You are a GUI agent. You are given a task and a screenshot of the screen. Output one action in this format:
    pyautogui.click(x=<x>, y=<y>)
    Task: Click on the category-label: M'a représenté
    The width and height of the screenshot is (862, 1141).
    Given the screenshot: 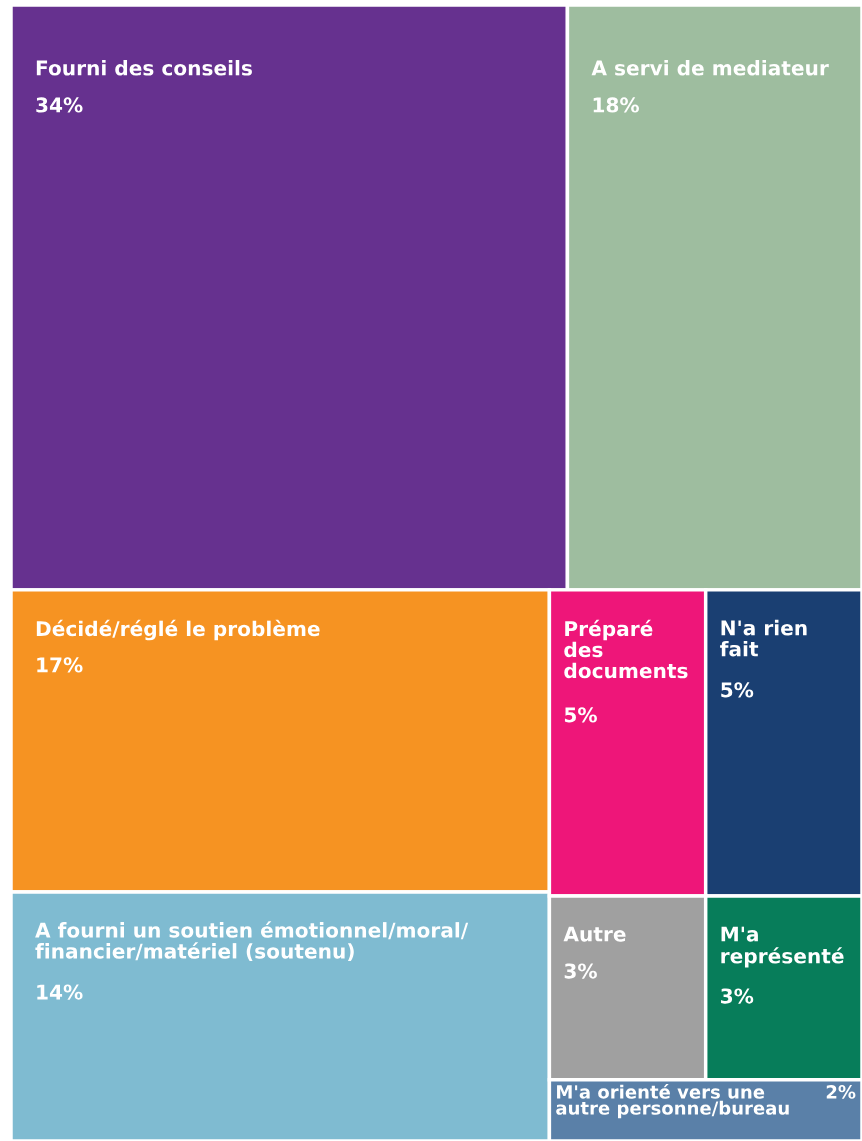 What is the action you would take?
    pyautogui.click(x=782, y=947)
    